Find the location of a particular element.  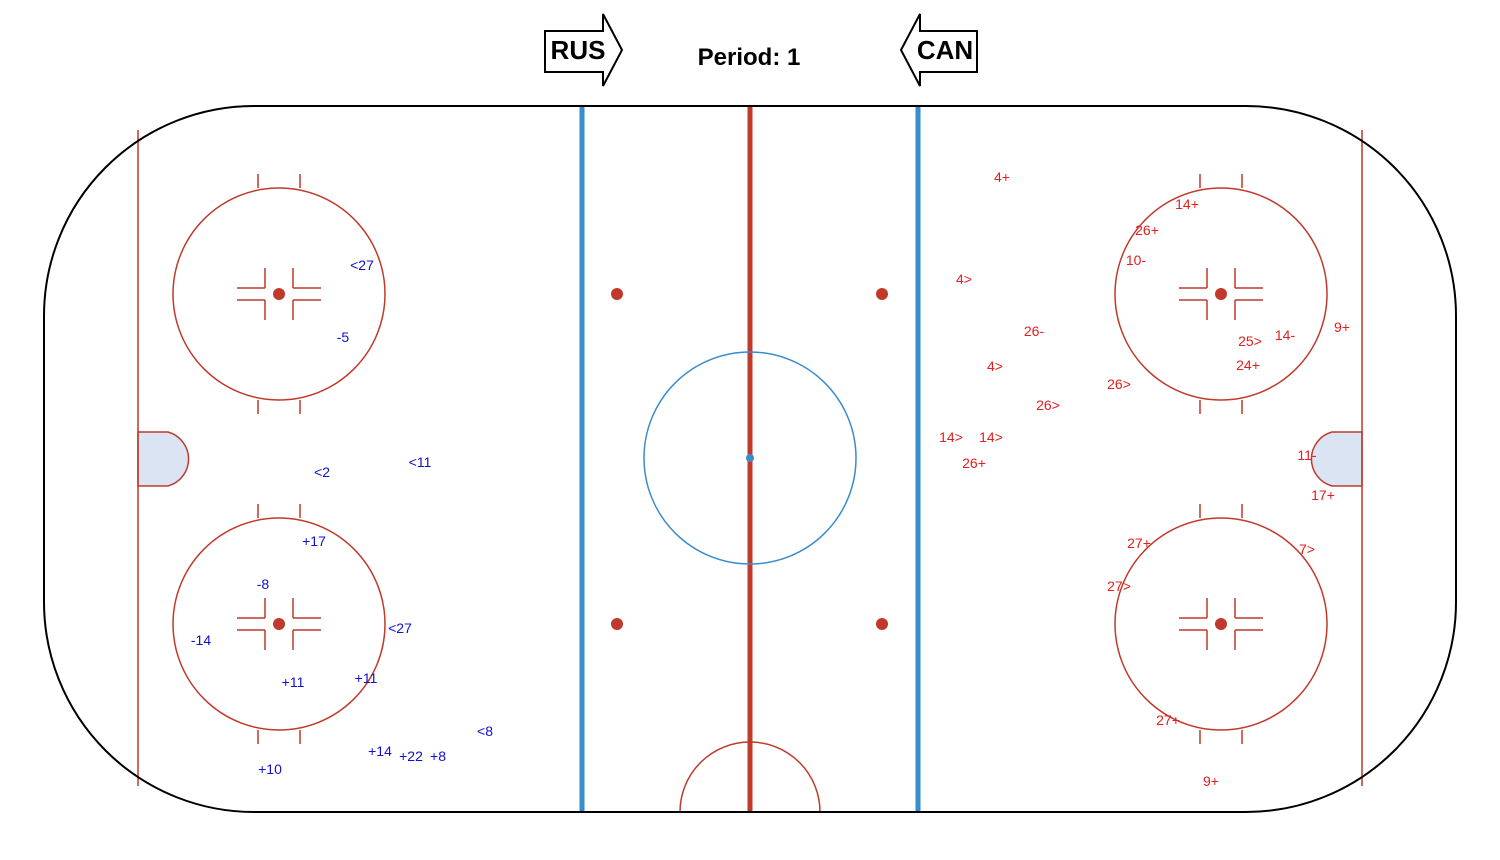

rus-event-label: -14 is located at coordinates (201, 640).